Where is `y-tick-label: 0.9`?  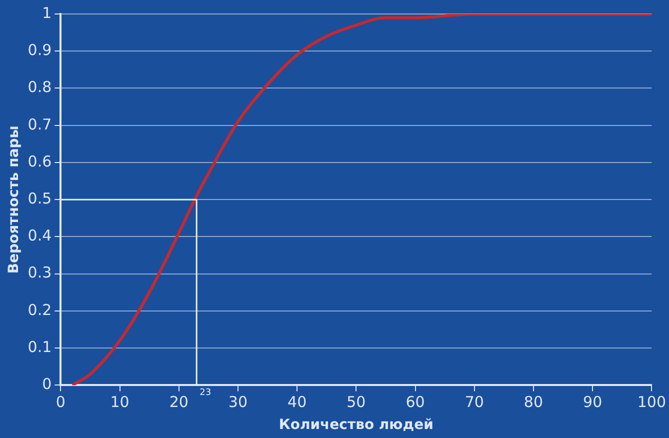
y-tick-label: 0.9 is located at coordinates (40, 50).